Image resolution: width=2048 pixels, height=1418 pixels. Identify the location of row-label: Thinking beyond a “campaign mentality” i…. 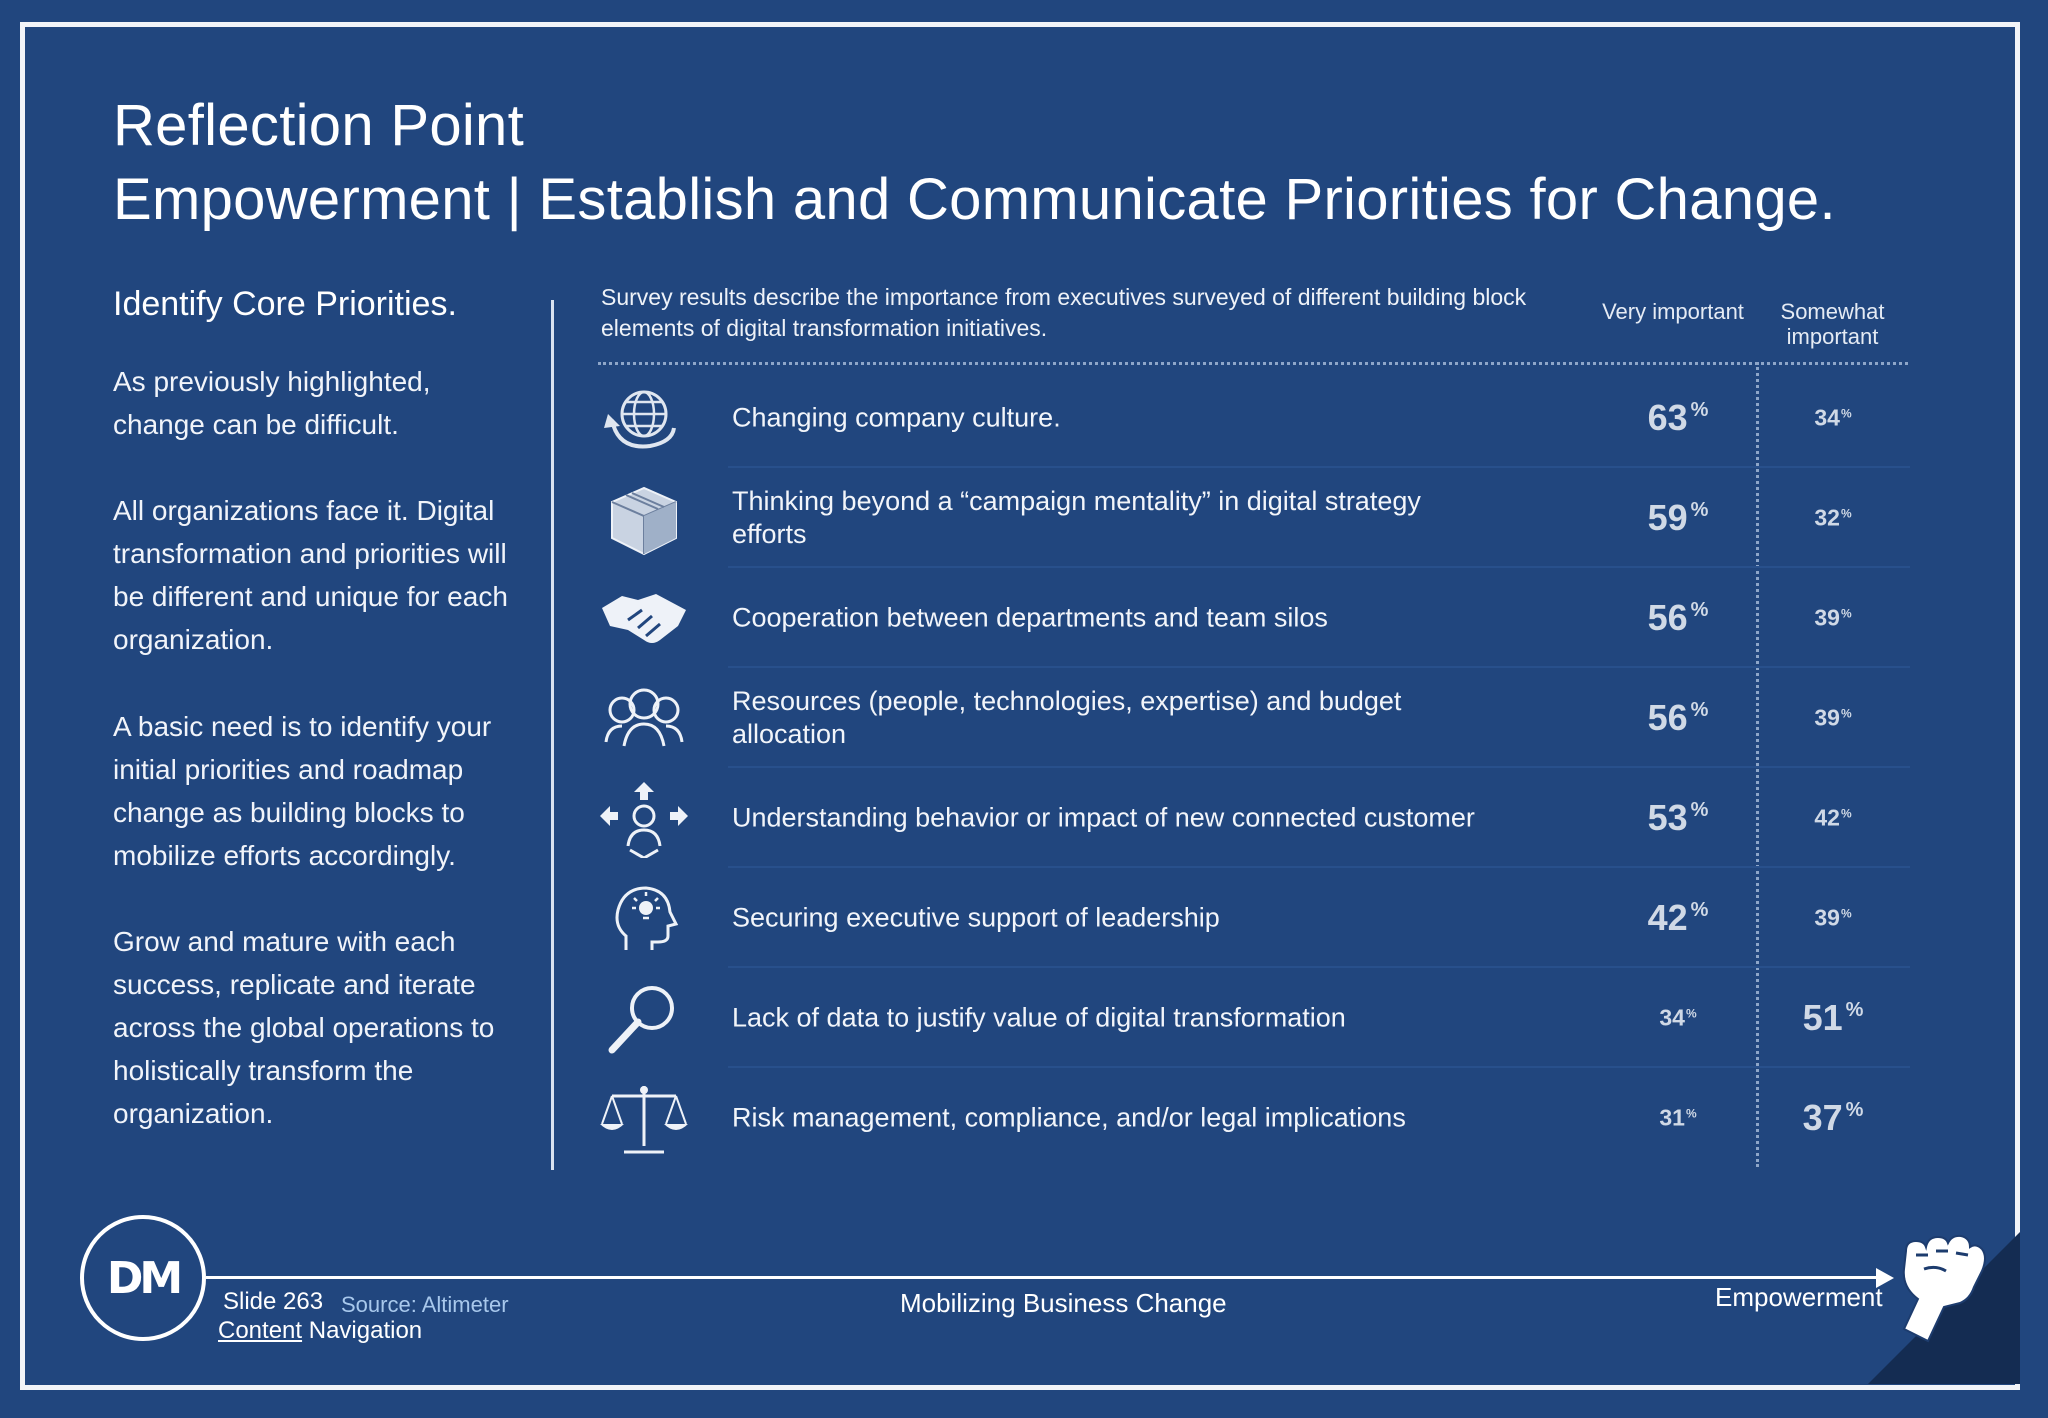
(1076, 517).